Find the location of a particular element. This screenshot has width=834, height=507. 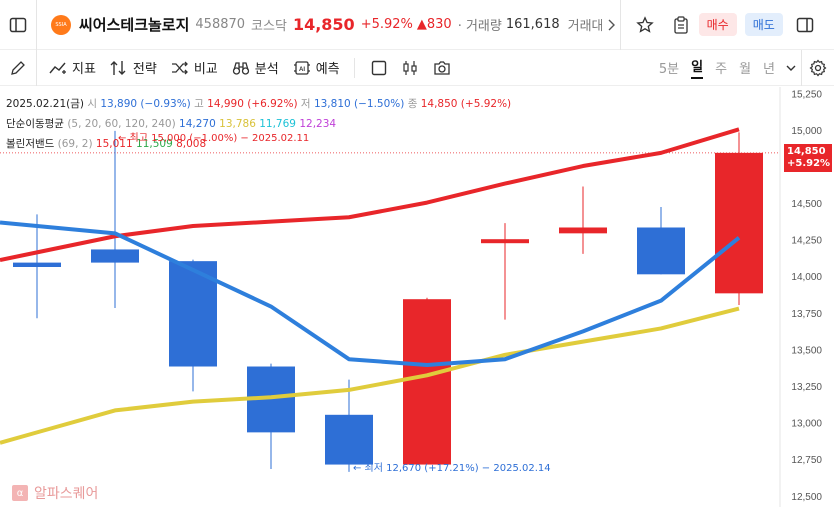

bb-legend: 볼린저밴드 (69, 2) 15,011 11,509 8,008 is located at coordinates (106, 143).